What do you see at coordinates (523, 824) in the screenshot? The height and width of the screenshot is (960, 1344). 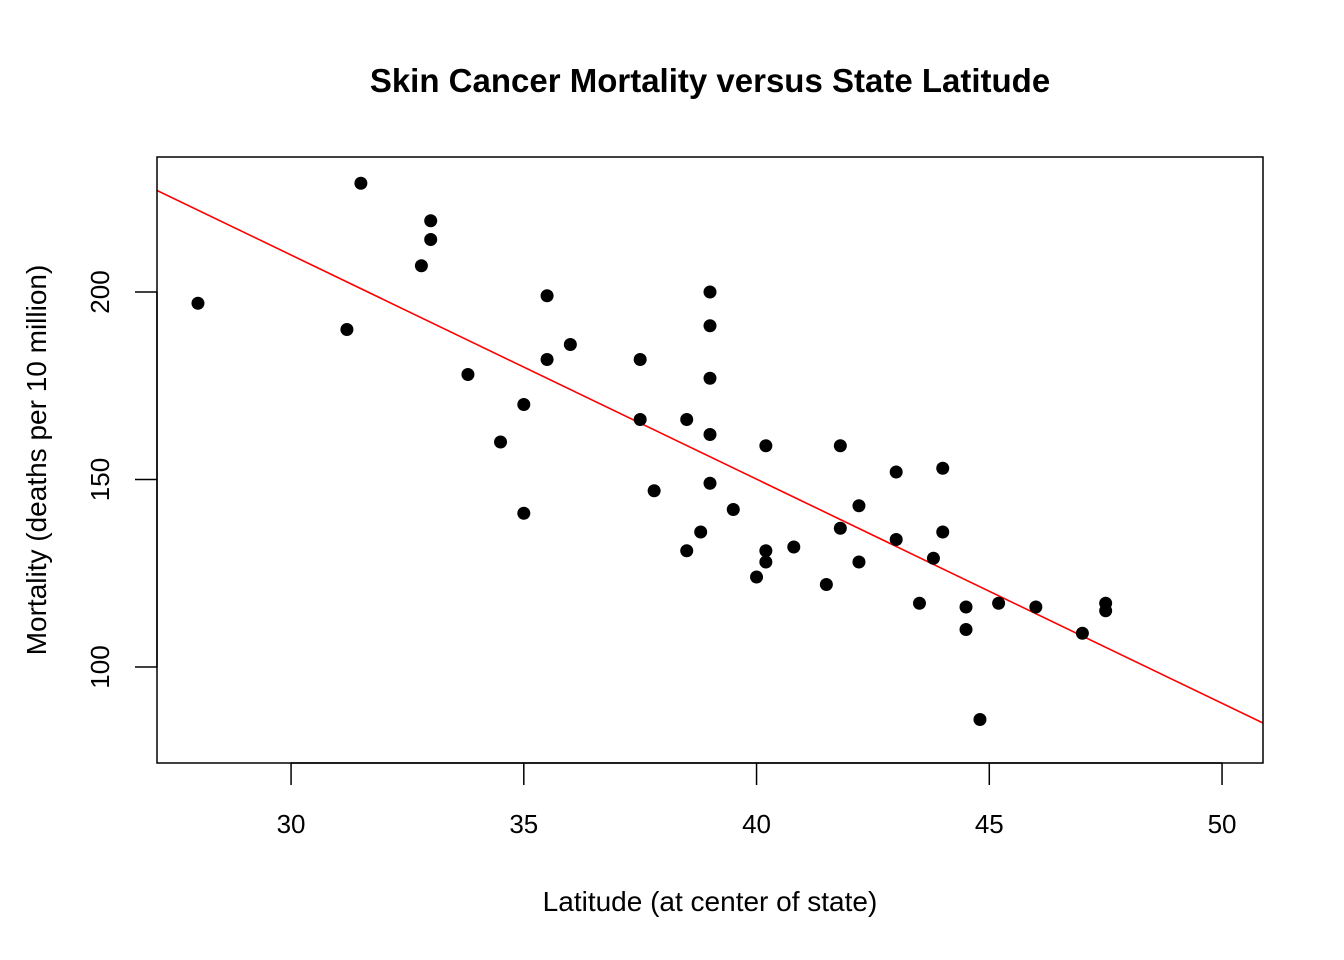 I see `x-tick-label: 35` at bounding box center [523, 824].